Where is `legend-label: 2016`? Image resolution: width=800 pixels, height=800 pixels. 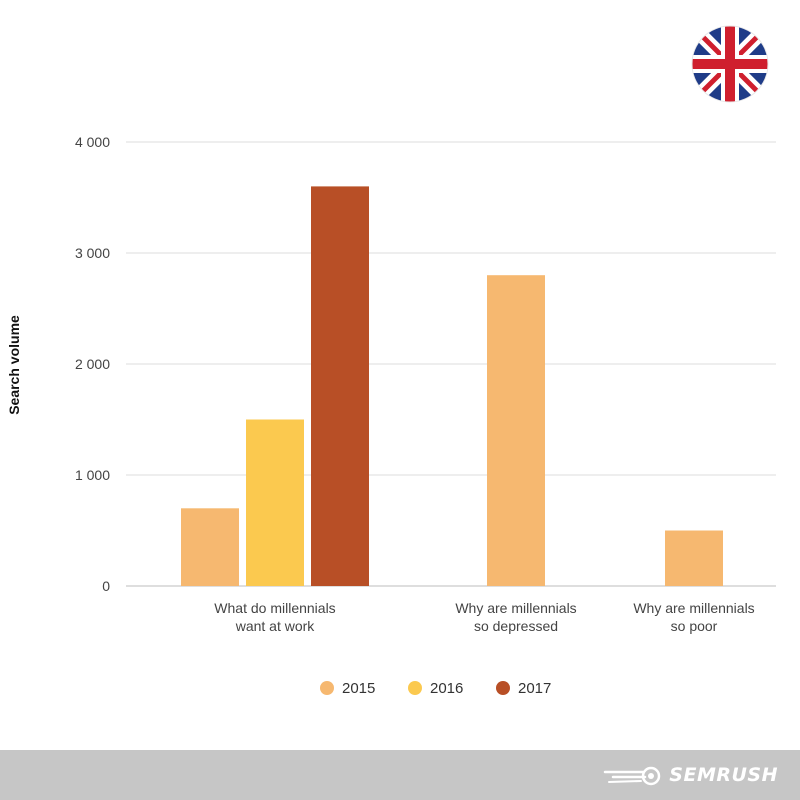 legend-label: 2016 is located at coordinates (446, 688).